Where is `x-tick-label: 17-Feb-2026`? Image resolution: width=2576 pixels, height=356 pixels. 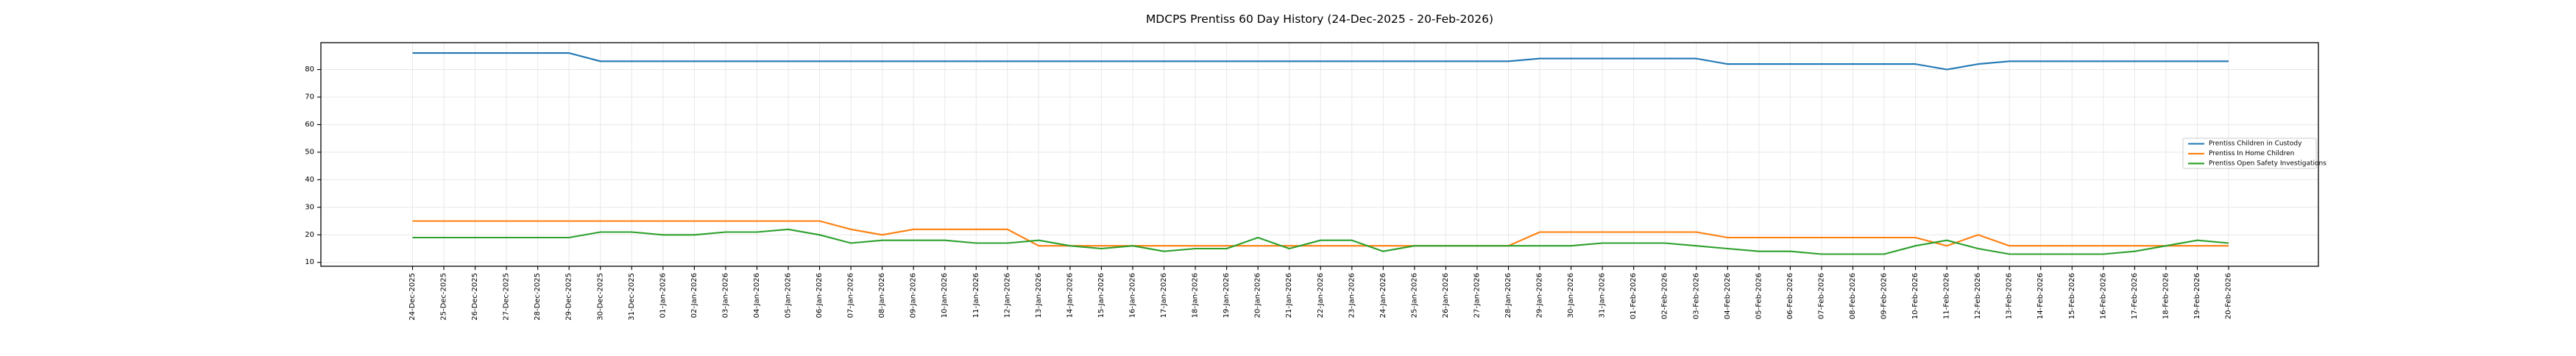 x-tick-label: 17-Feb-2026 is located at coordinates (2135, 296).